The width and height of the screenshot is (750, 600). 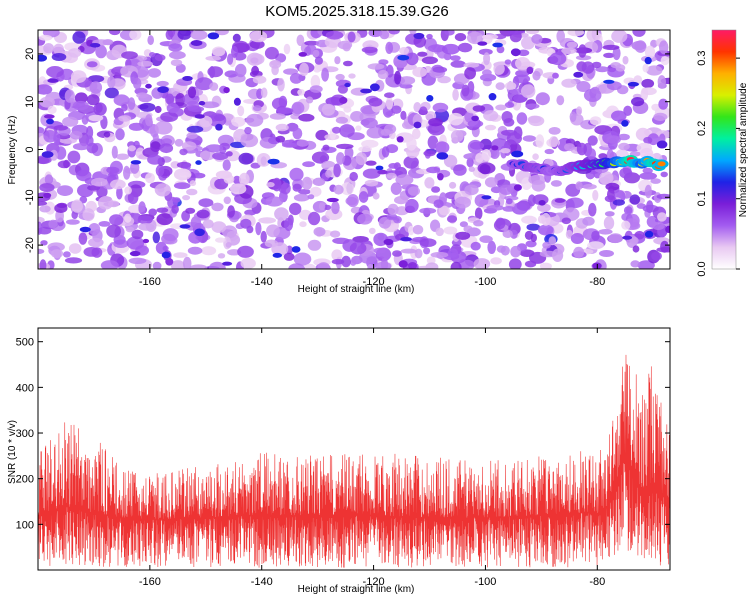 What do you see at coordinates (262, 282) in the screenshot?
I see `x-tick-label: -140` at bounding box center [262, 282].